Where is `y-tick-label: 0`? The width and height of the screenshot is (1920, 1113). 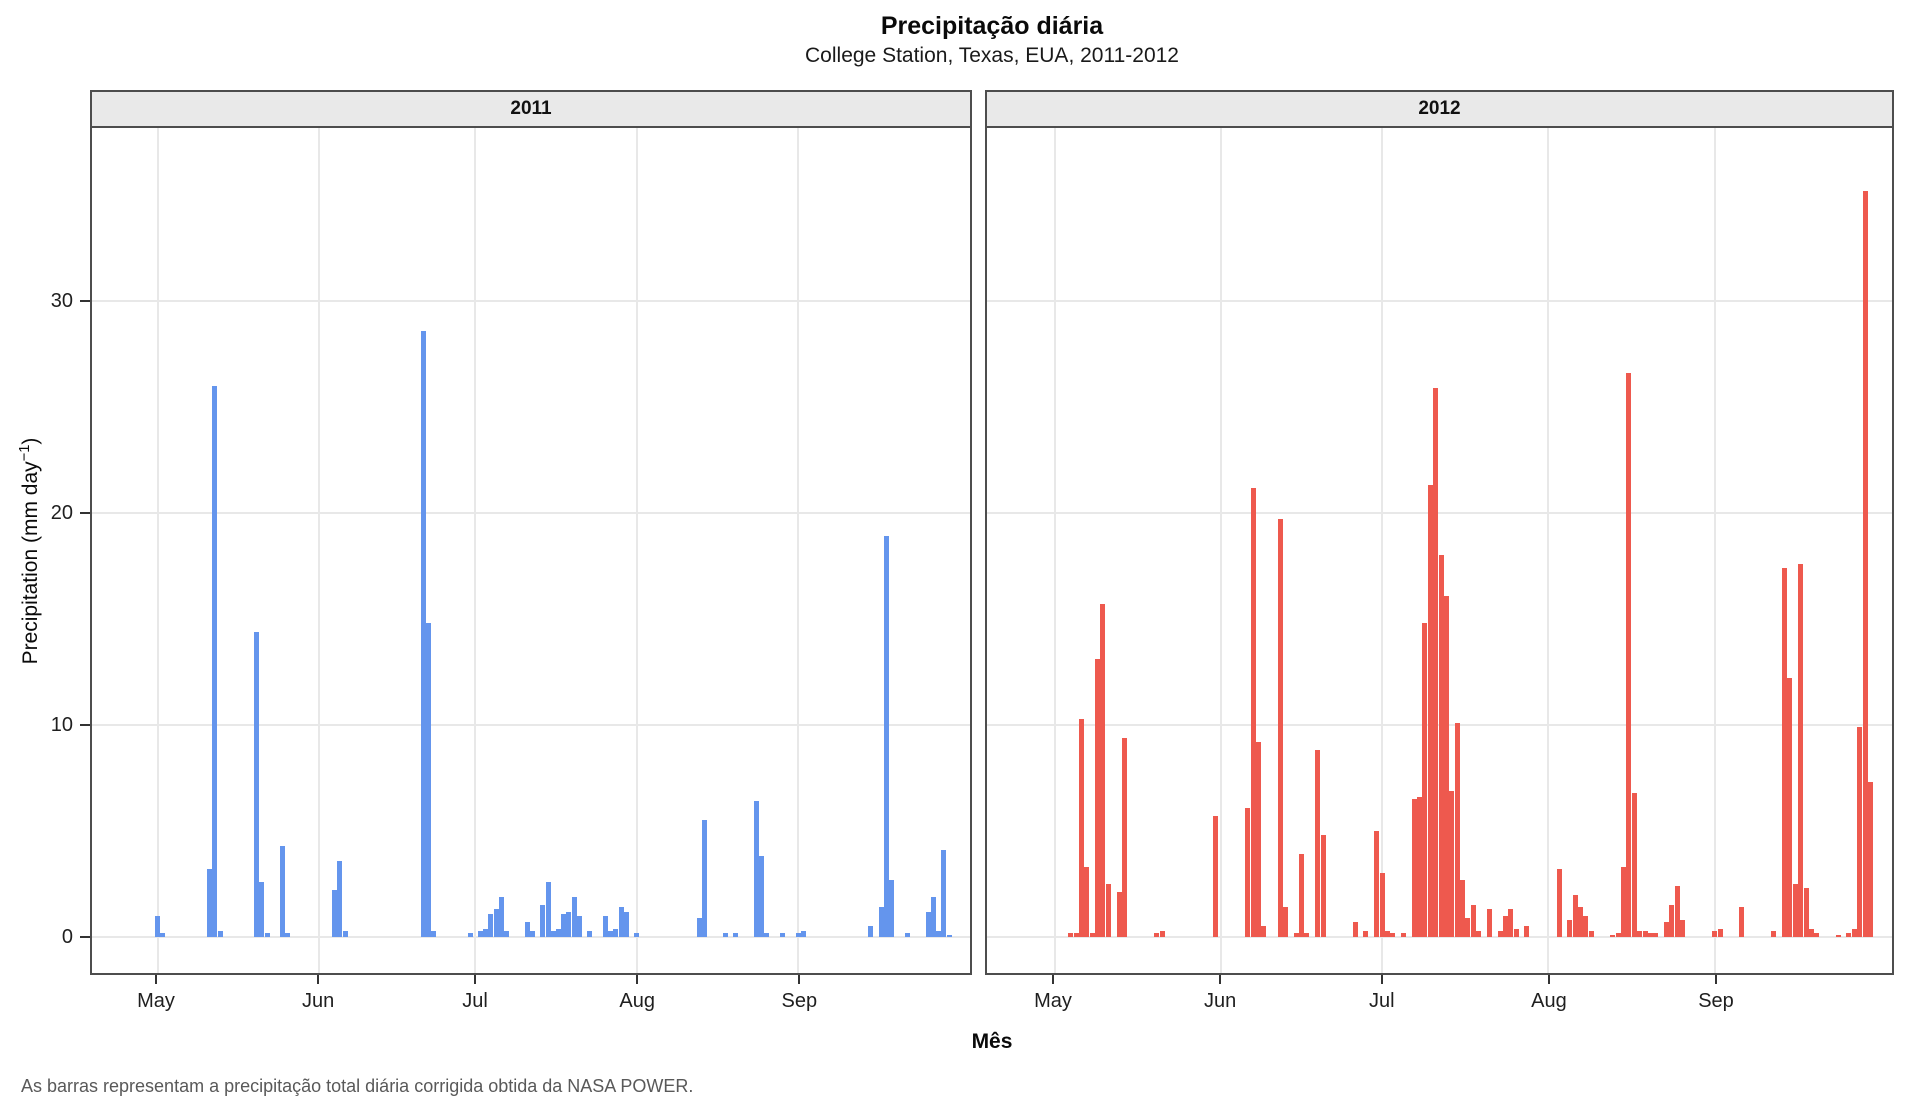 y-tick-label: 0 is located at coordinates (67, 937).